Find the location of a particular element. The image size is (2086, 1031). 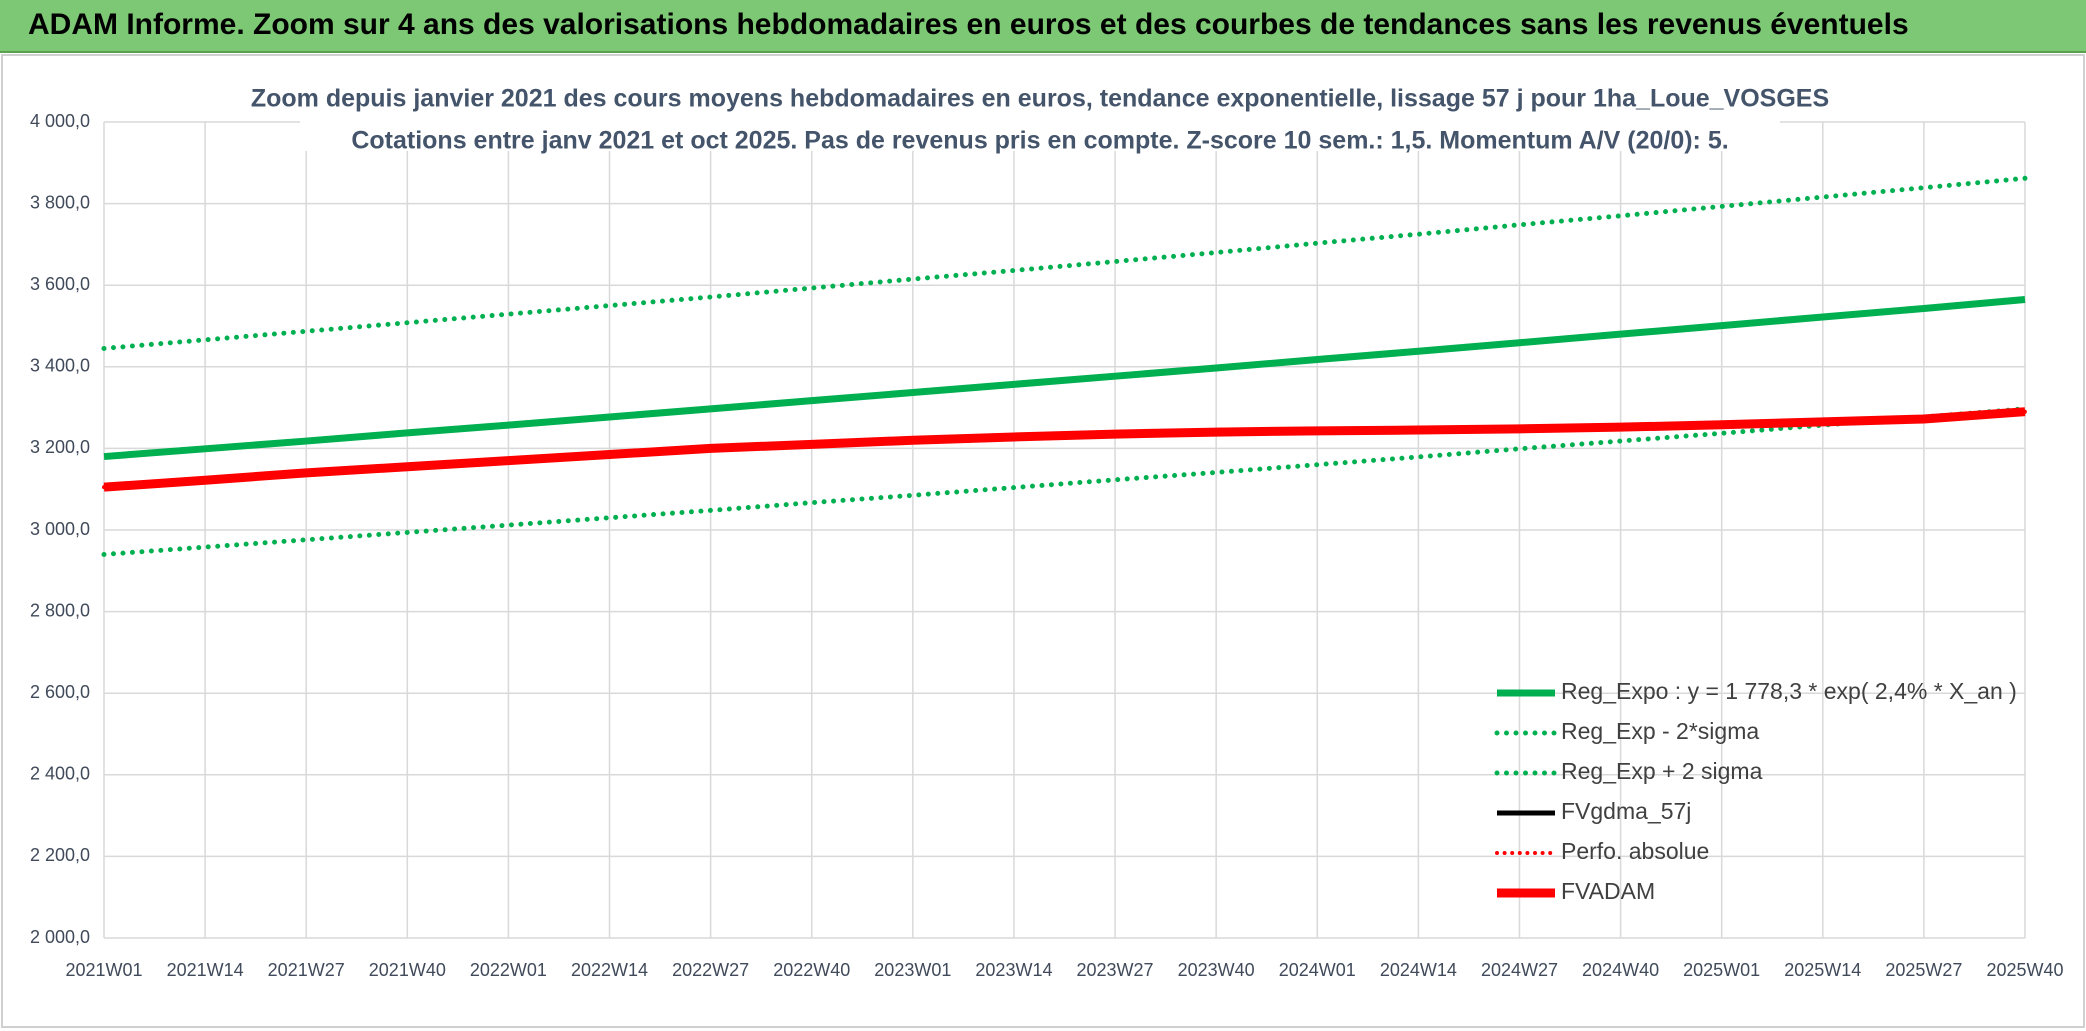

x-tick-label: 2021W01 is located at coordinates (103, 970).